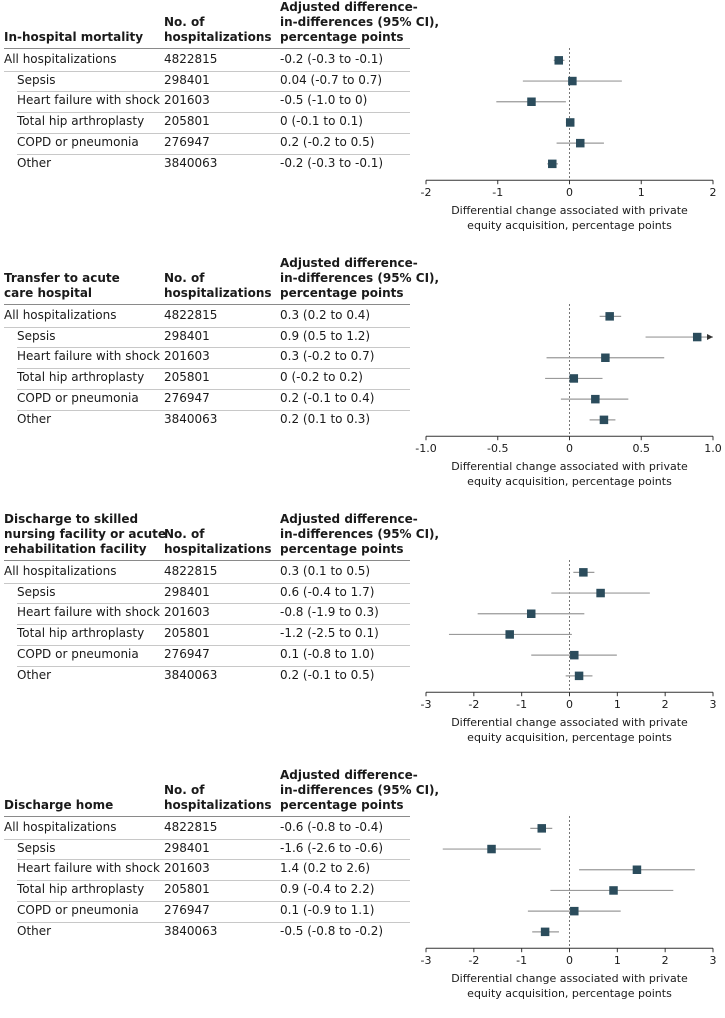  What do you see at coordinates (327, 591) in the screenshot?
I see `row-estimate: 0.6 (-0.4 to 1.7)` at bounding box center [327, 591].